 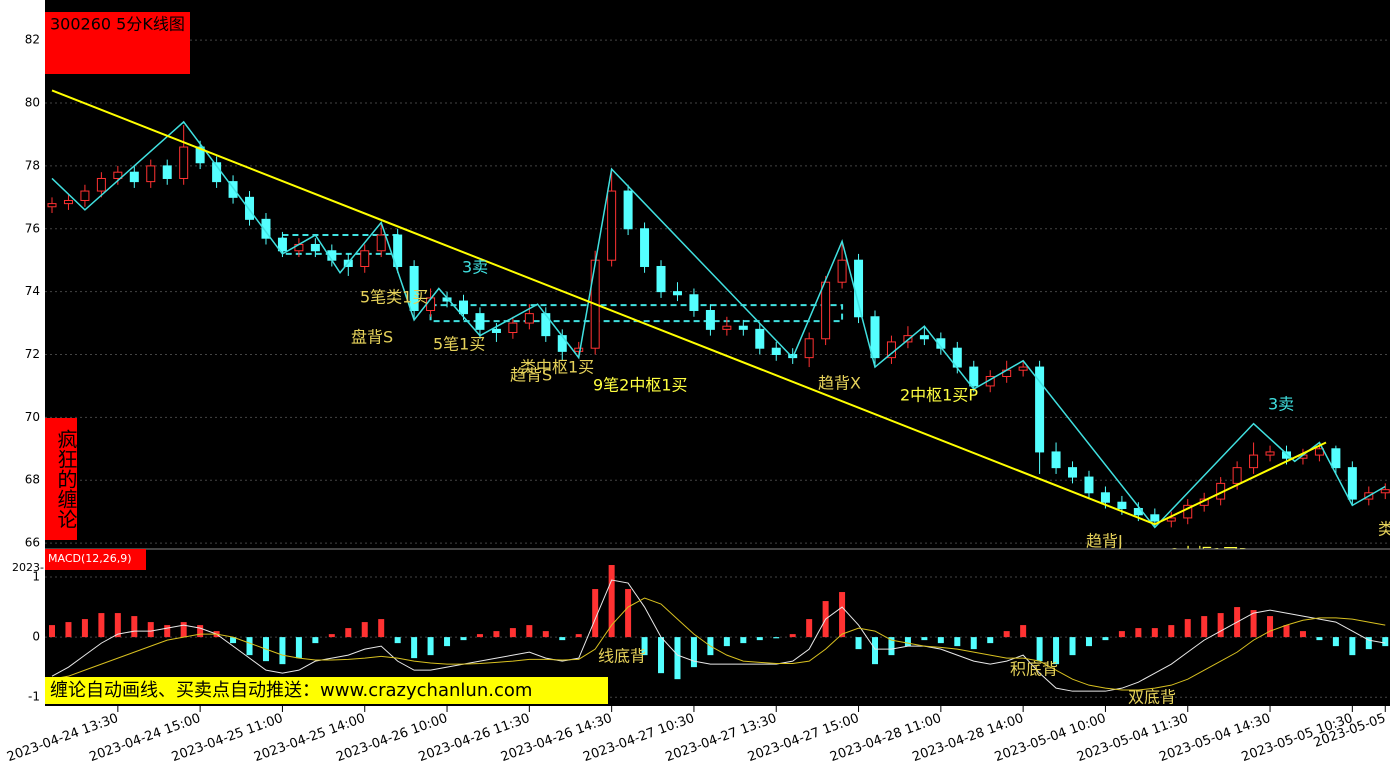 What do you see at coordinates (1384, 529) in the screenshot?
I see `annotation: 类` at bounding box center [1384, 529].